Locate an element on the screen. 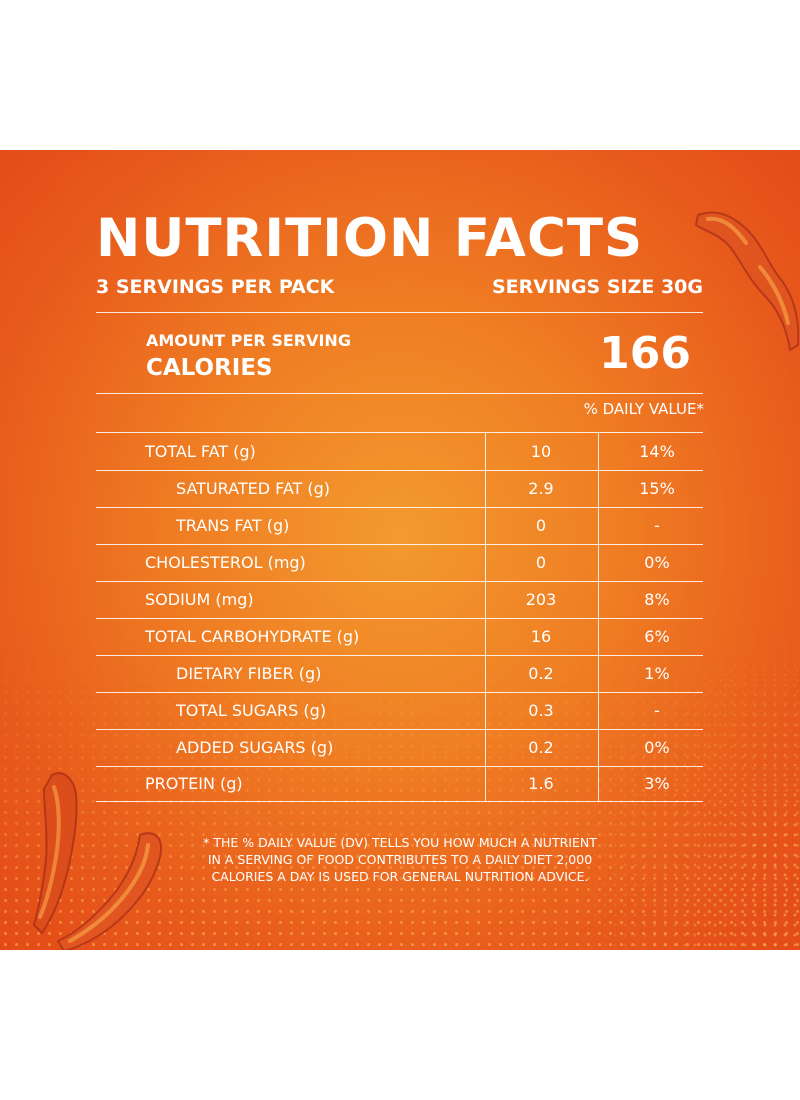  nutrient-row: SODIUM (mg) 203 8% is located at coordinates (399, 599).